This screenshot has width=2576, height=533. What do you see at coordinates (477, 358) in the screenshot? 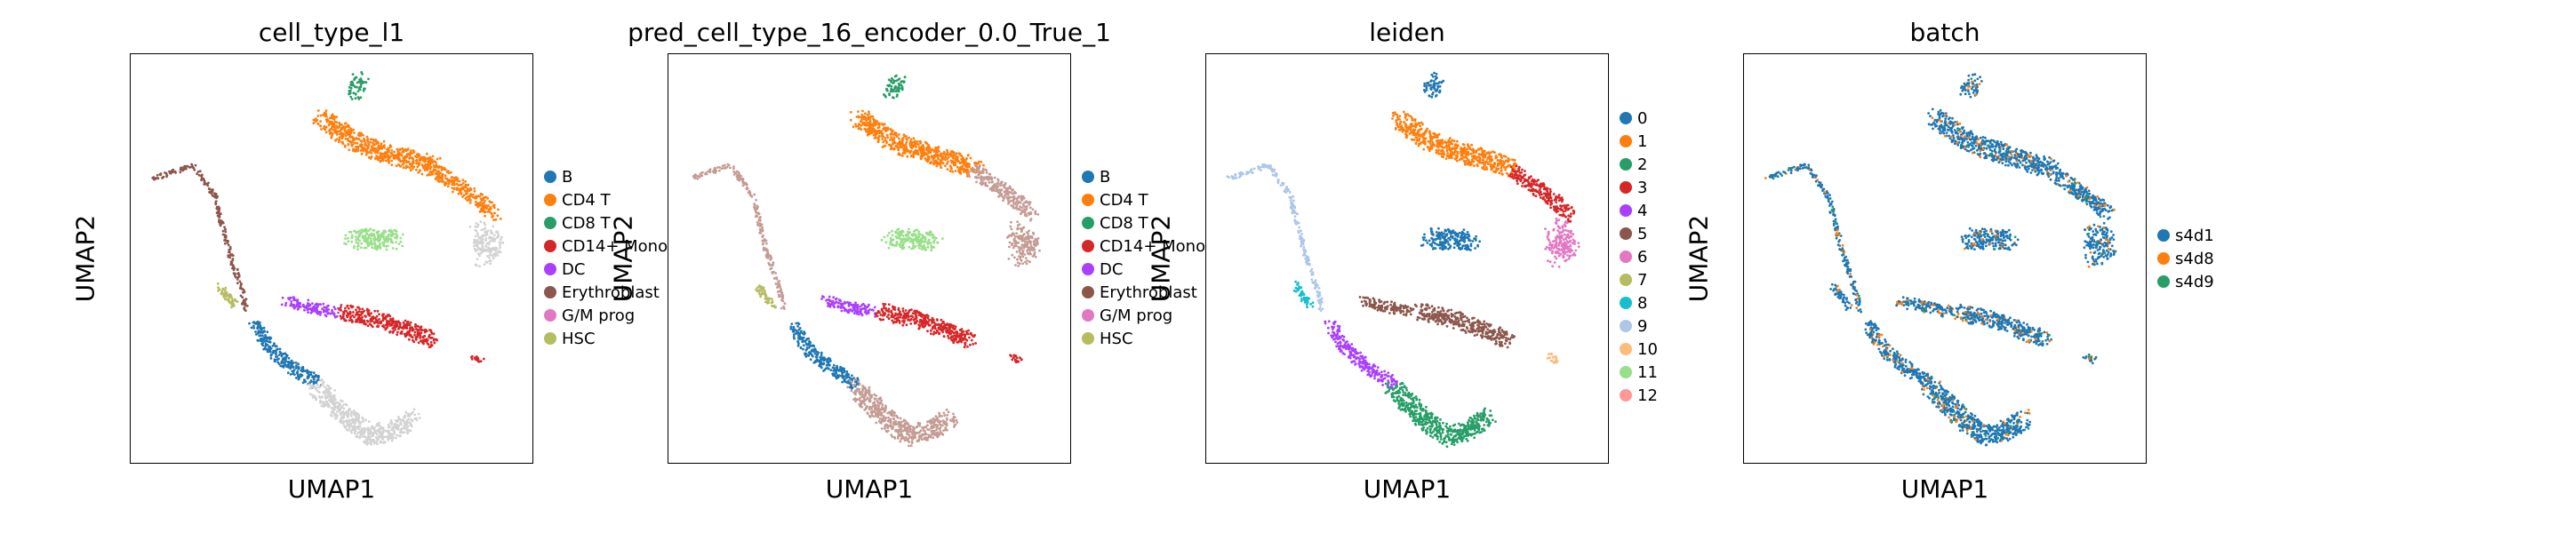
I see `cell-cluster-tiny` at bounding box center [477, 358].